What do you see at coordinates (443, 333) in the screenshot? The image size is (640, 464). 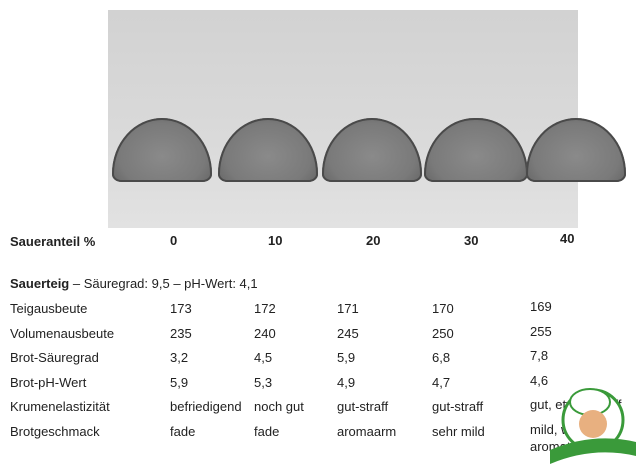 I see `cell: 250` at bounding box center [443, 333].